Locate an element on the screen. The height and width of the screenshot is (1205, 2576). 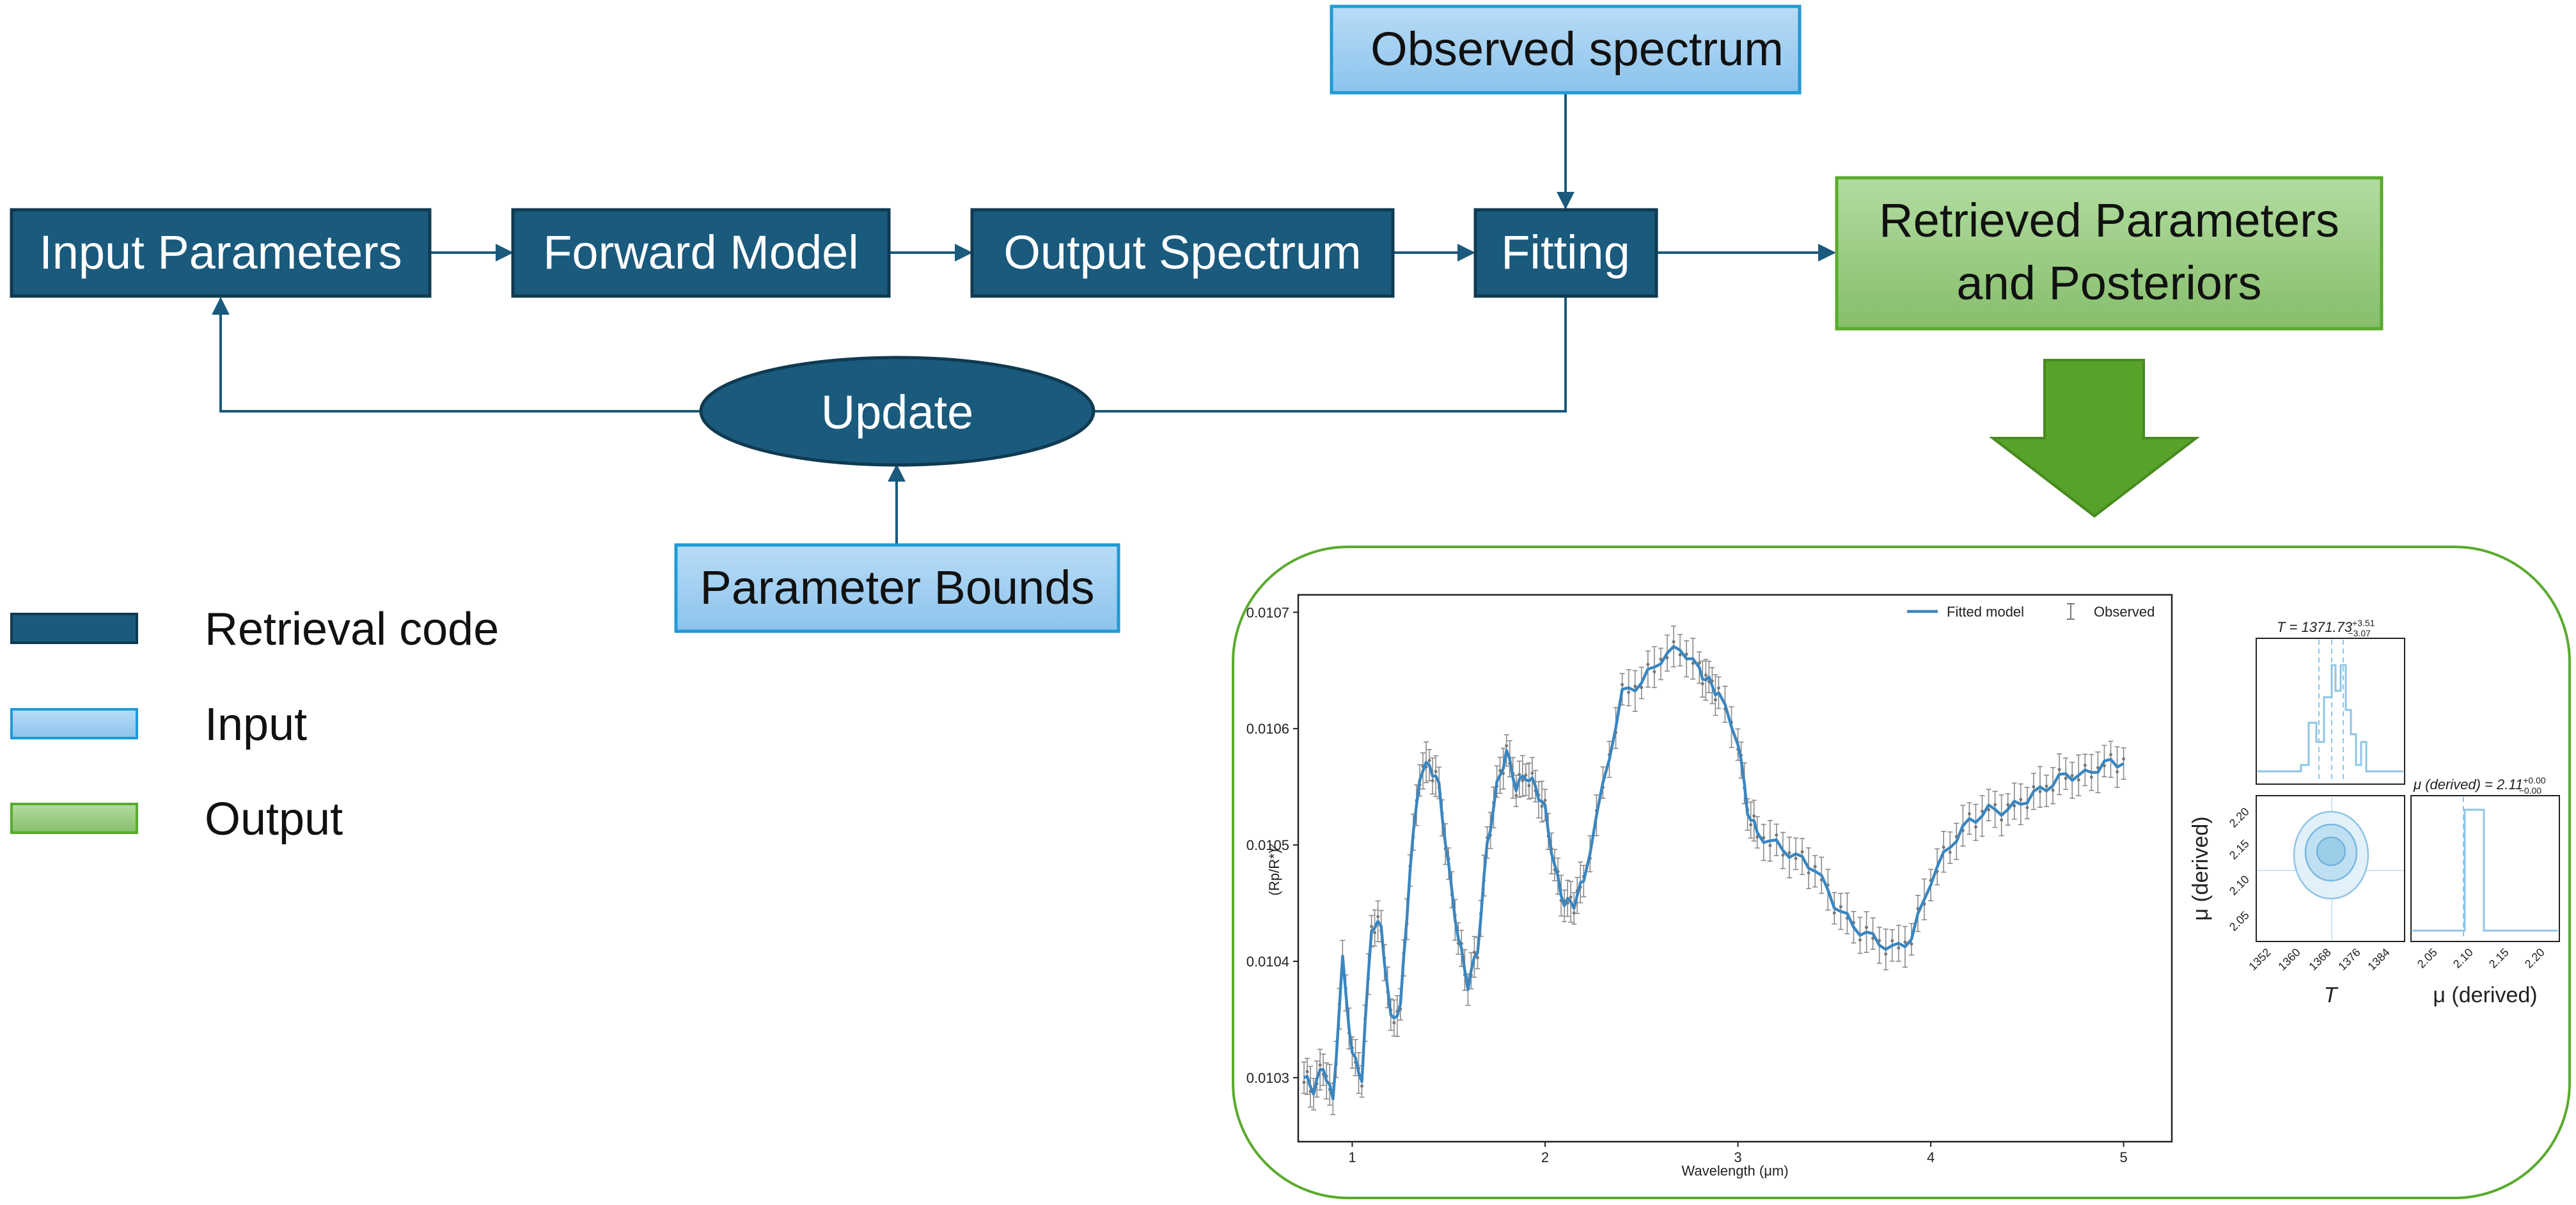
t-histogram is located at coordinates (2330, 718).